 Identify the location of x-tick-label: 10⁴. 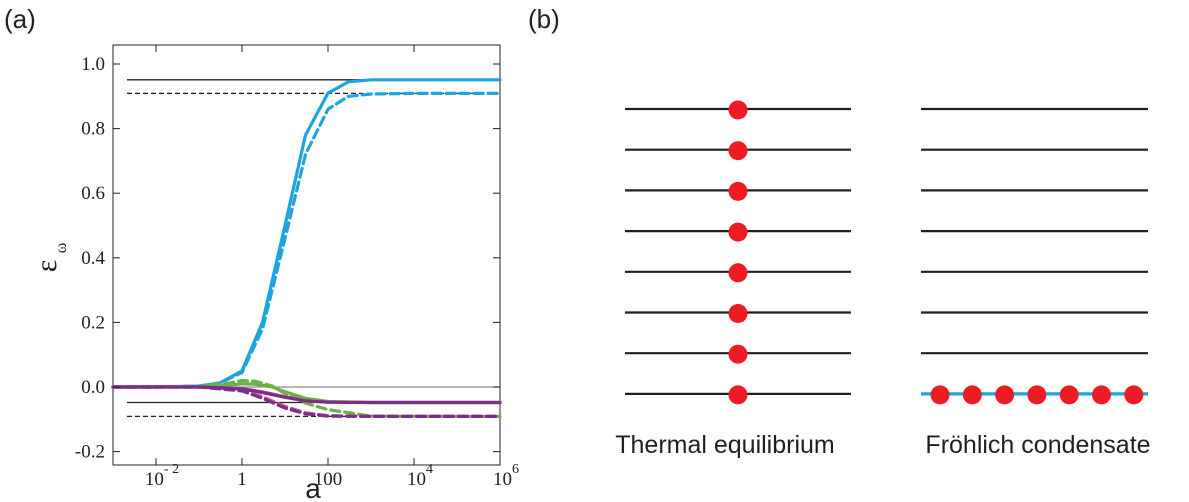
(420, 476).